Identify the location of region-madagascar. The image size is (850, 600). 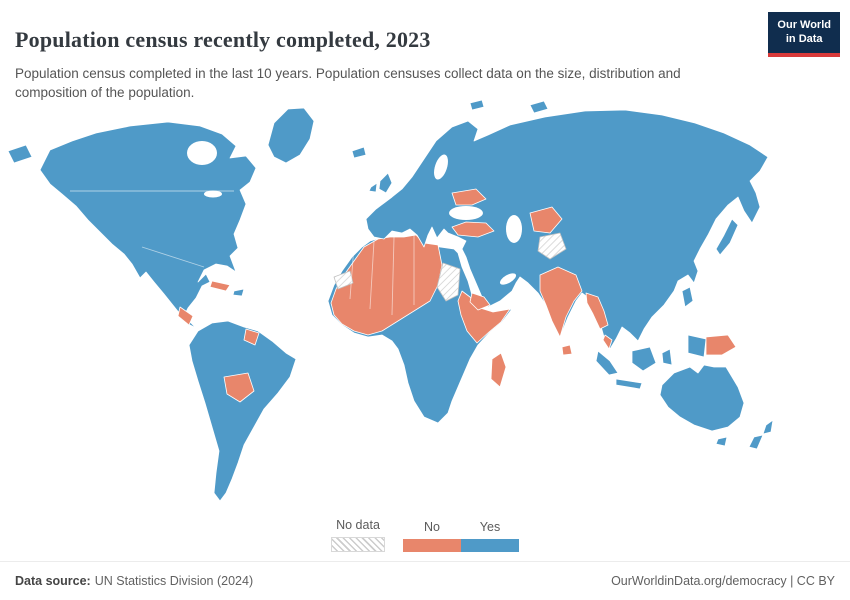
(498, 370).